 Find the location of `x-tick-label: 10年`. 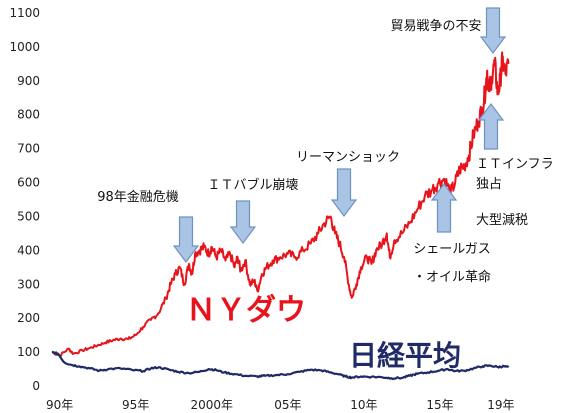

x-tick-label: 10年 is located at coordinates (363, 405).